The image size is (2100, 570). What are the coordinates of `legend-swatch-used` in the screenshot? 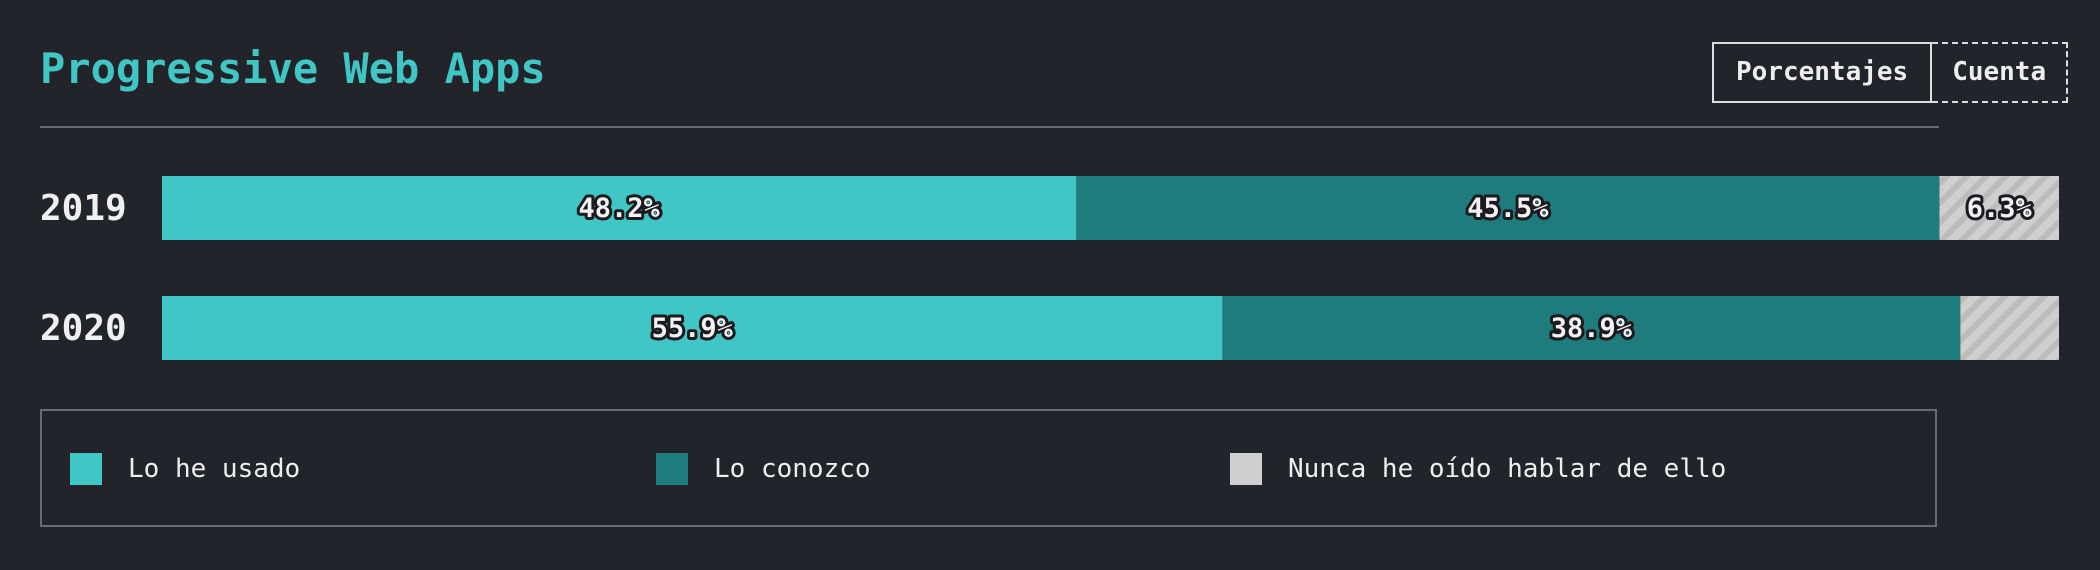 It's located at (86, 469).